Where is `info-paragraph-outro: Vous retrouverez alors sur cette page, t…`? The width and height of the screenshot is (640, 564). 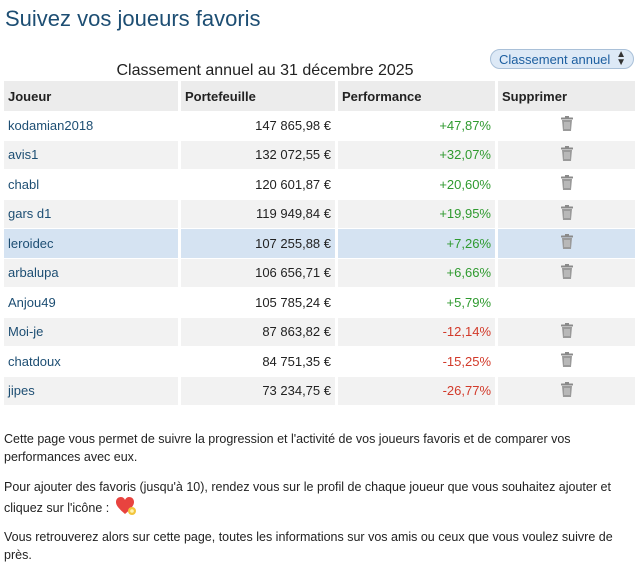
info-paragraph-outro: Vous retrouverez alors sur cette page, t… is located at coordinates (308, 546).